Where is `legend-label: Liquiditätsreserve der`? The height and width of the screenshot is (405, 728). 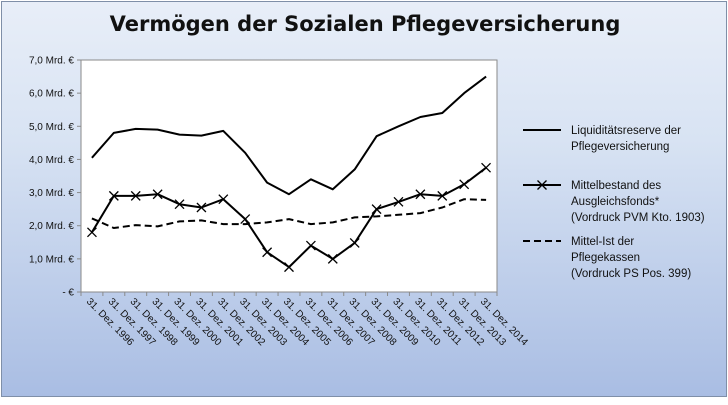 legend-label: Liquiditätsreserve der is located at coordinates (626, 131).